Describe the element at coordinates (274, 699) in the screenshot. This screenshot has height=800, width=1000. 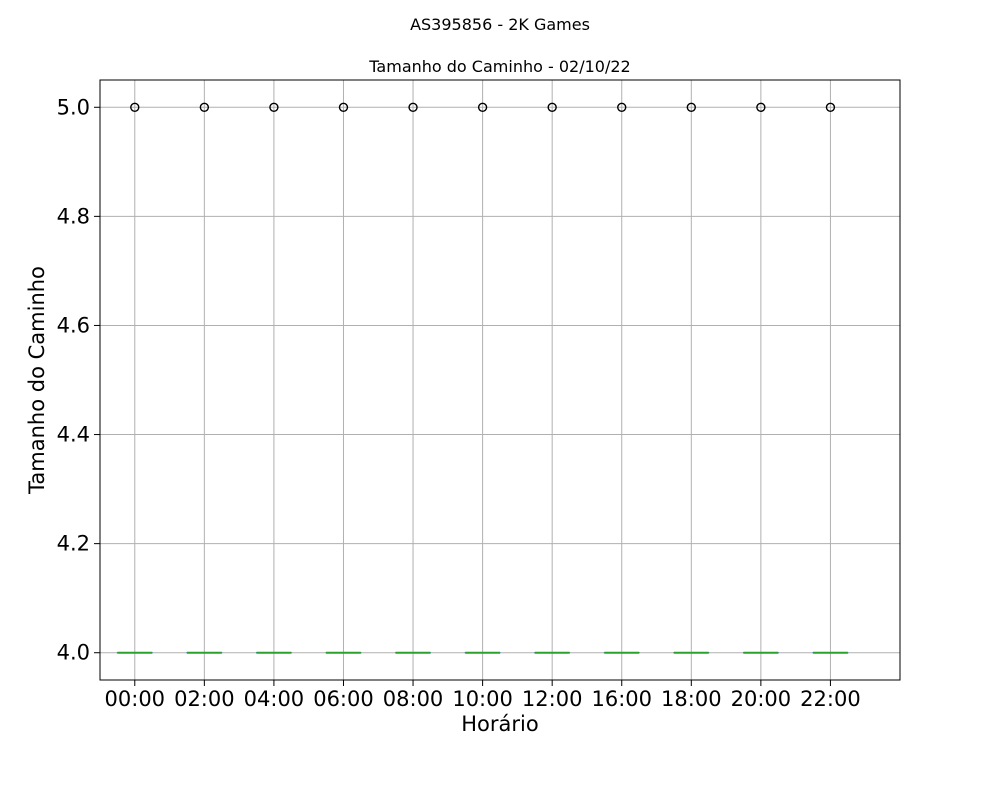
I see `x-tick-label: 04:00` at that location.